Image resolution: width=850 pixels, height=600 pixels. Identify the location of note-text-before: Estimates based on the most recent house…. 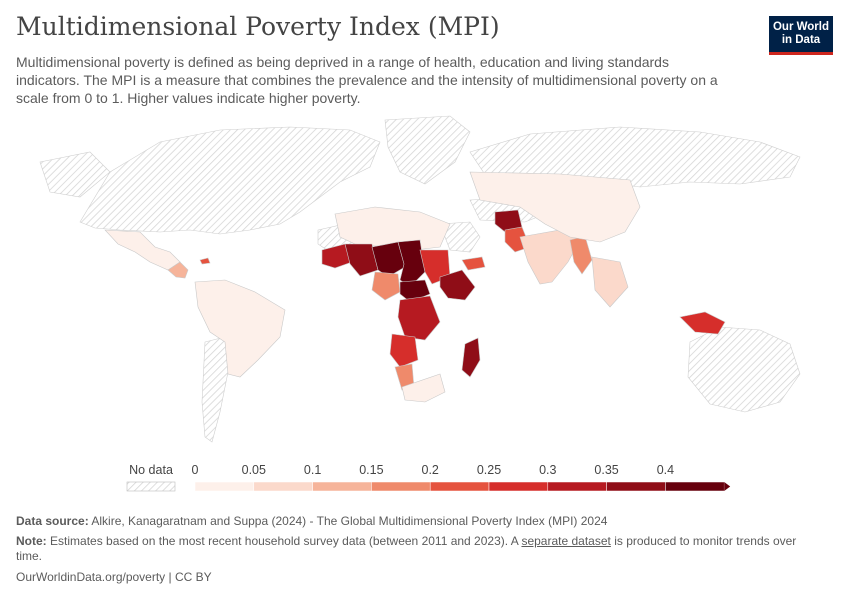
(284, 541).